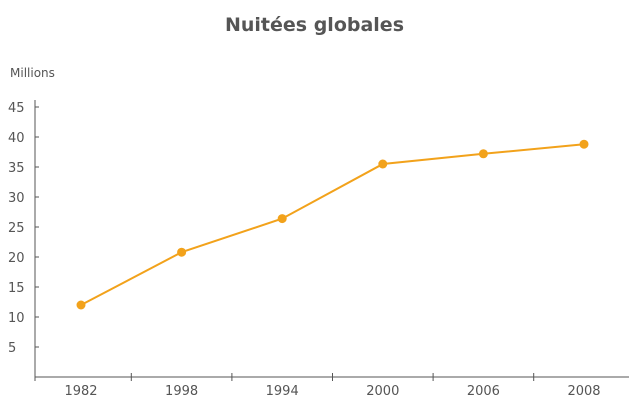 This screenshot has width=629, height=399. What do you see at coordinates (16, 318) in the screenshot?
I see `y-tick-label: 10` at bounding box center [16, 318].